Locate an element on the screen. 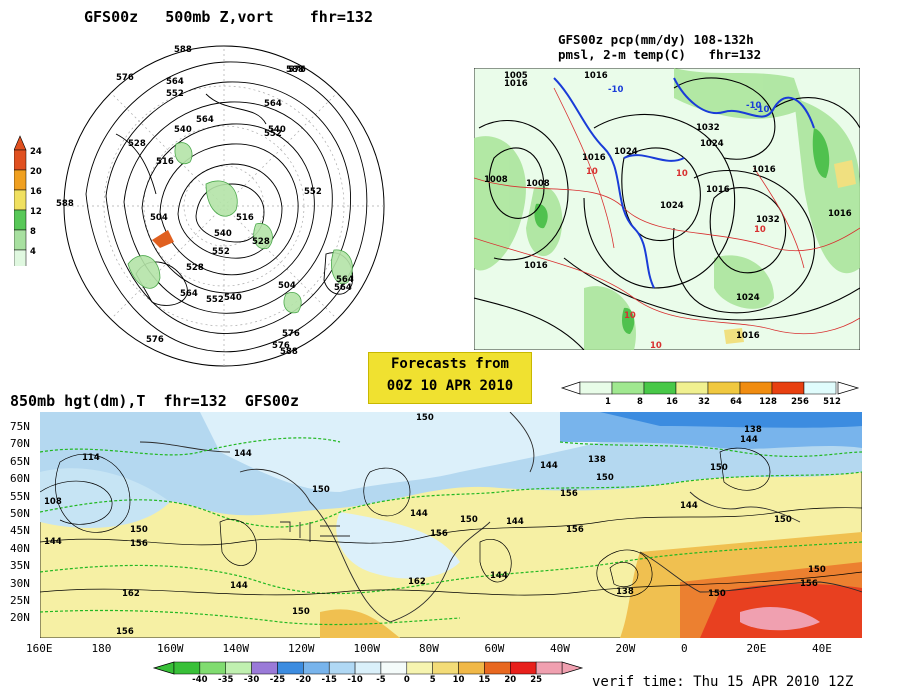  temp-colorbar-label: -40 is located at coordinates (199, 679).